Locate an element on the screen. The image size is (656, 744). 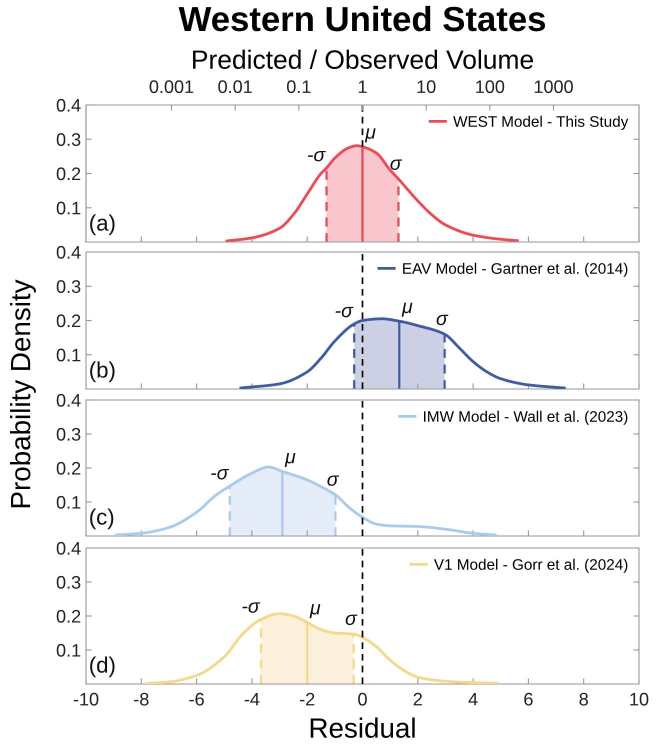
x-tick-label: 4 is located at coordinates (473, 699).